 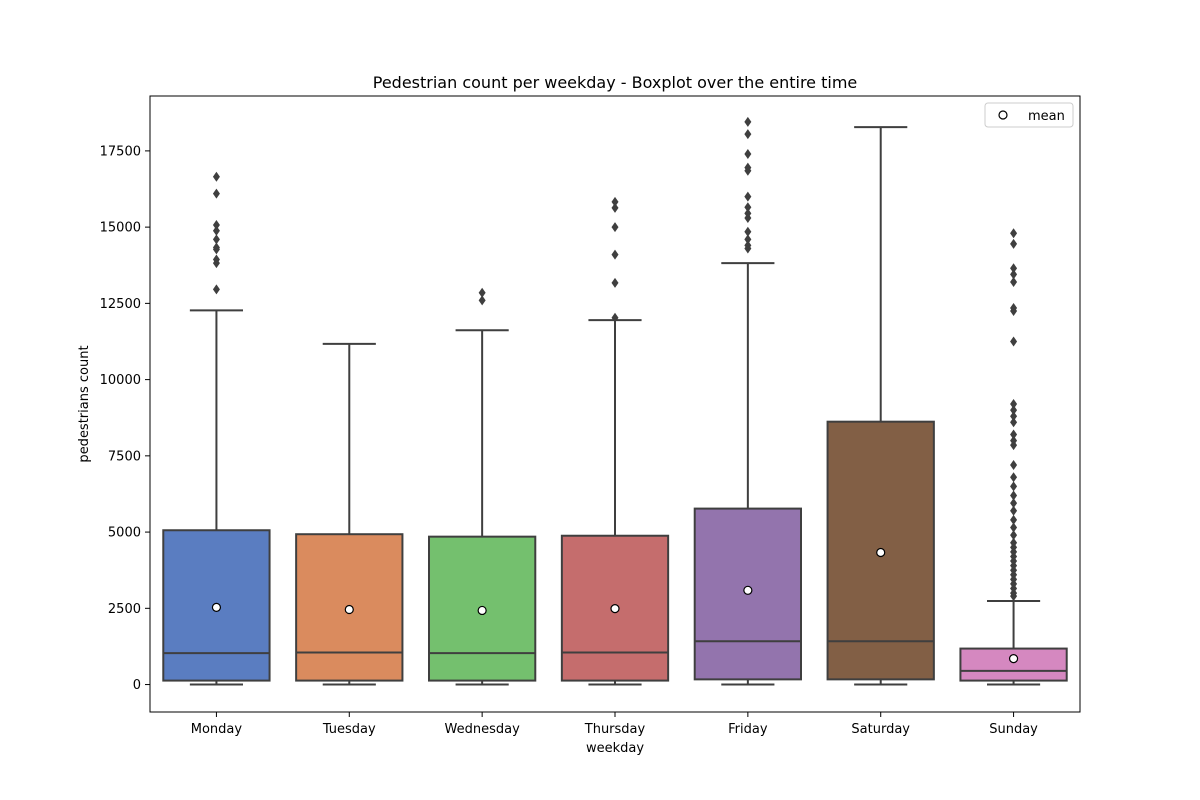 What do you see at coordinates (349, 729) in the screenshot?
I see `x-tick-label-tuesday: Tuesday` at bounding box center [349, 729].